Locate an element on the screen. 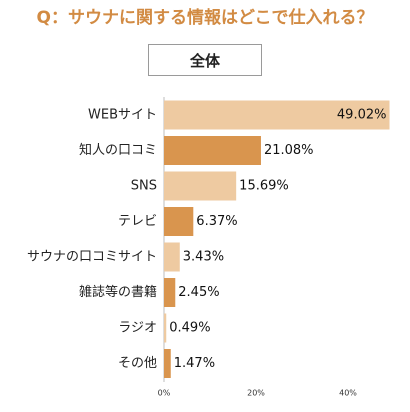 The width and height of the screenshot is (410, 412). value-label-1: 21.08% is located at coordinates (289, 150).